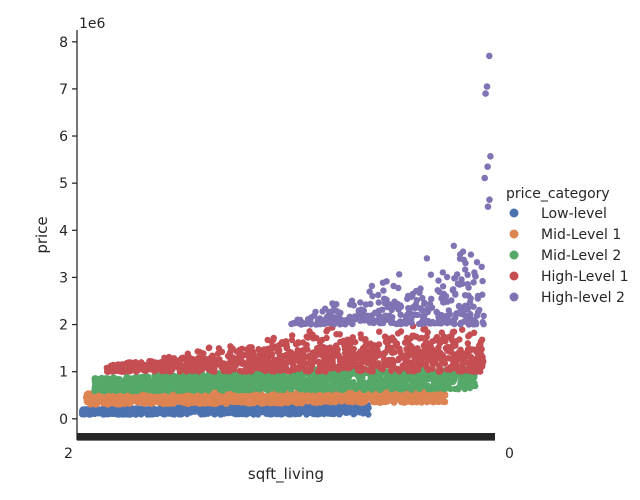 This screenshot has height=500, width=640. What do you see at coordinates (63, 231) in the screenshot?
I see `y-tick-label: 4` at bounding box center [63, 231].